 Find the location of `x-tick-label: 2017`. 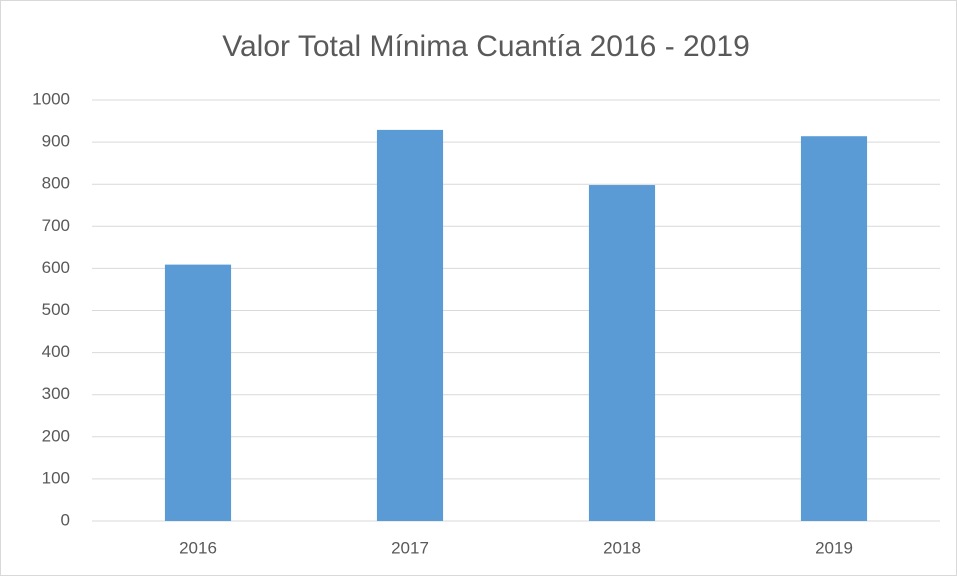

x-tick-label: 2017 is located at coordinates (410, 547).